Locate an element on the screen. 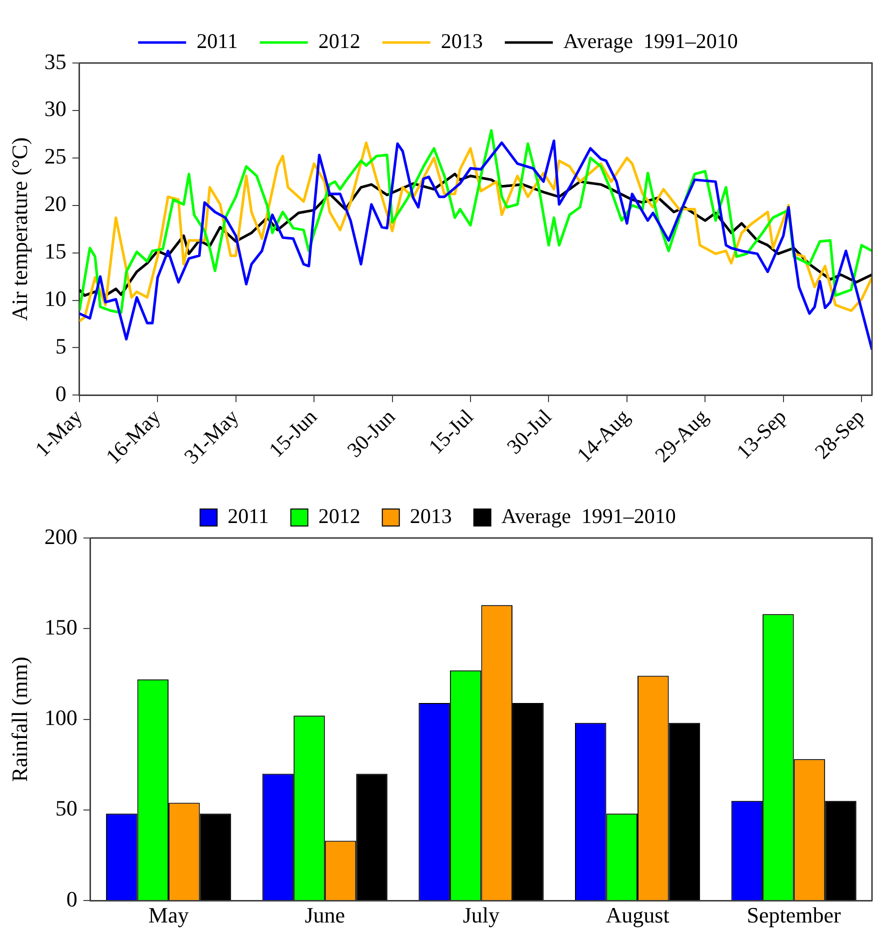  y-tick-label: 200 is located at coordinates (61, 536).